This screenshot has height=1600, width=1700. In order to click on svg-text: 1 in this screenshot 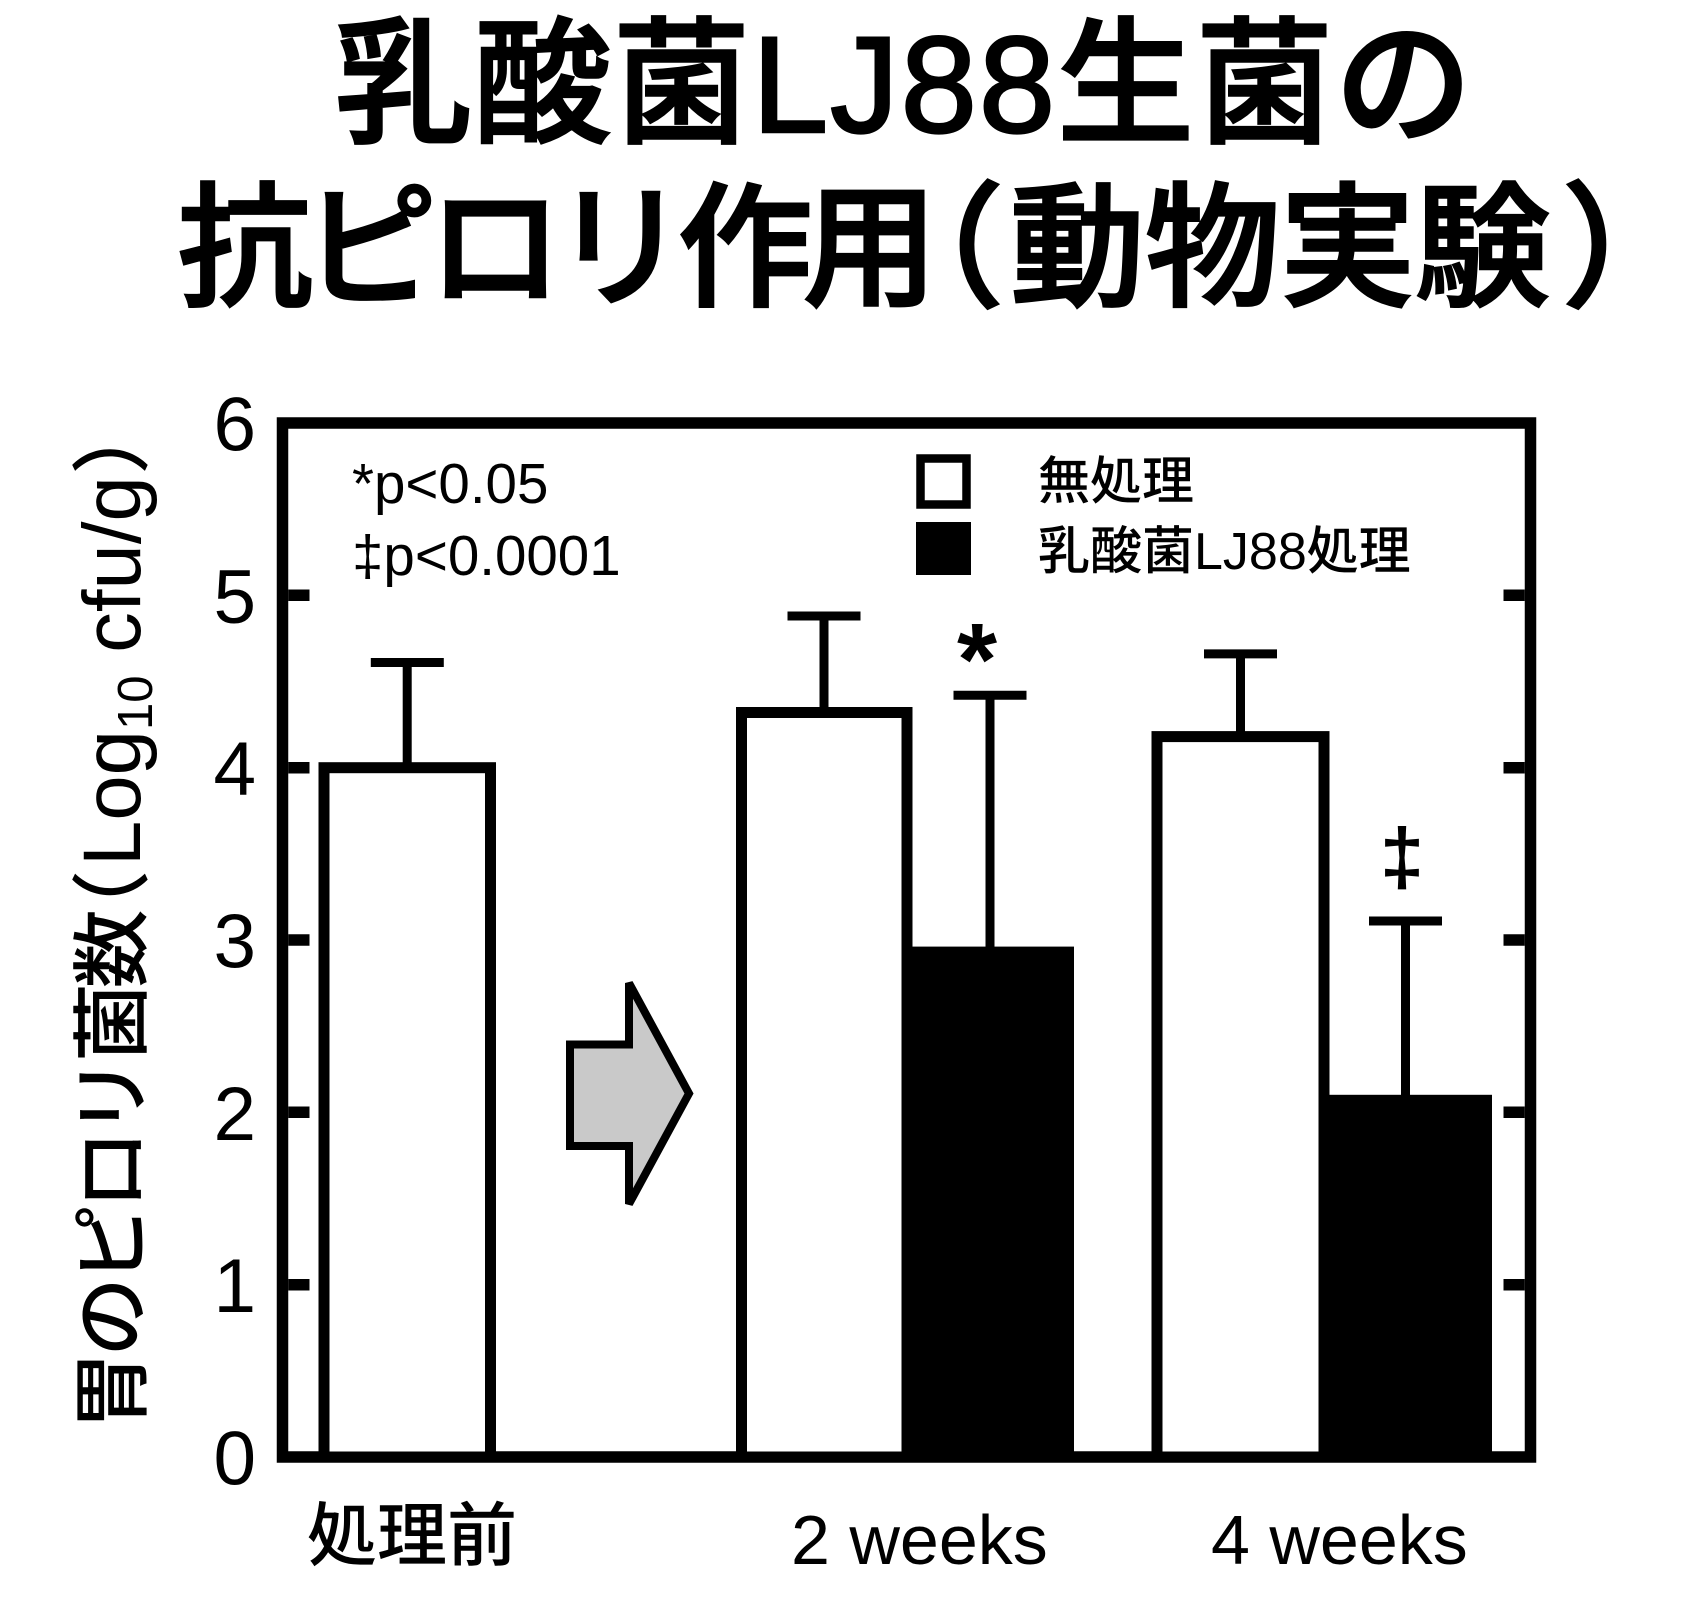, I will do `click(234, 1286)`.